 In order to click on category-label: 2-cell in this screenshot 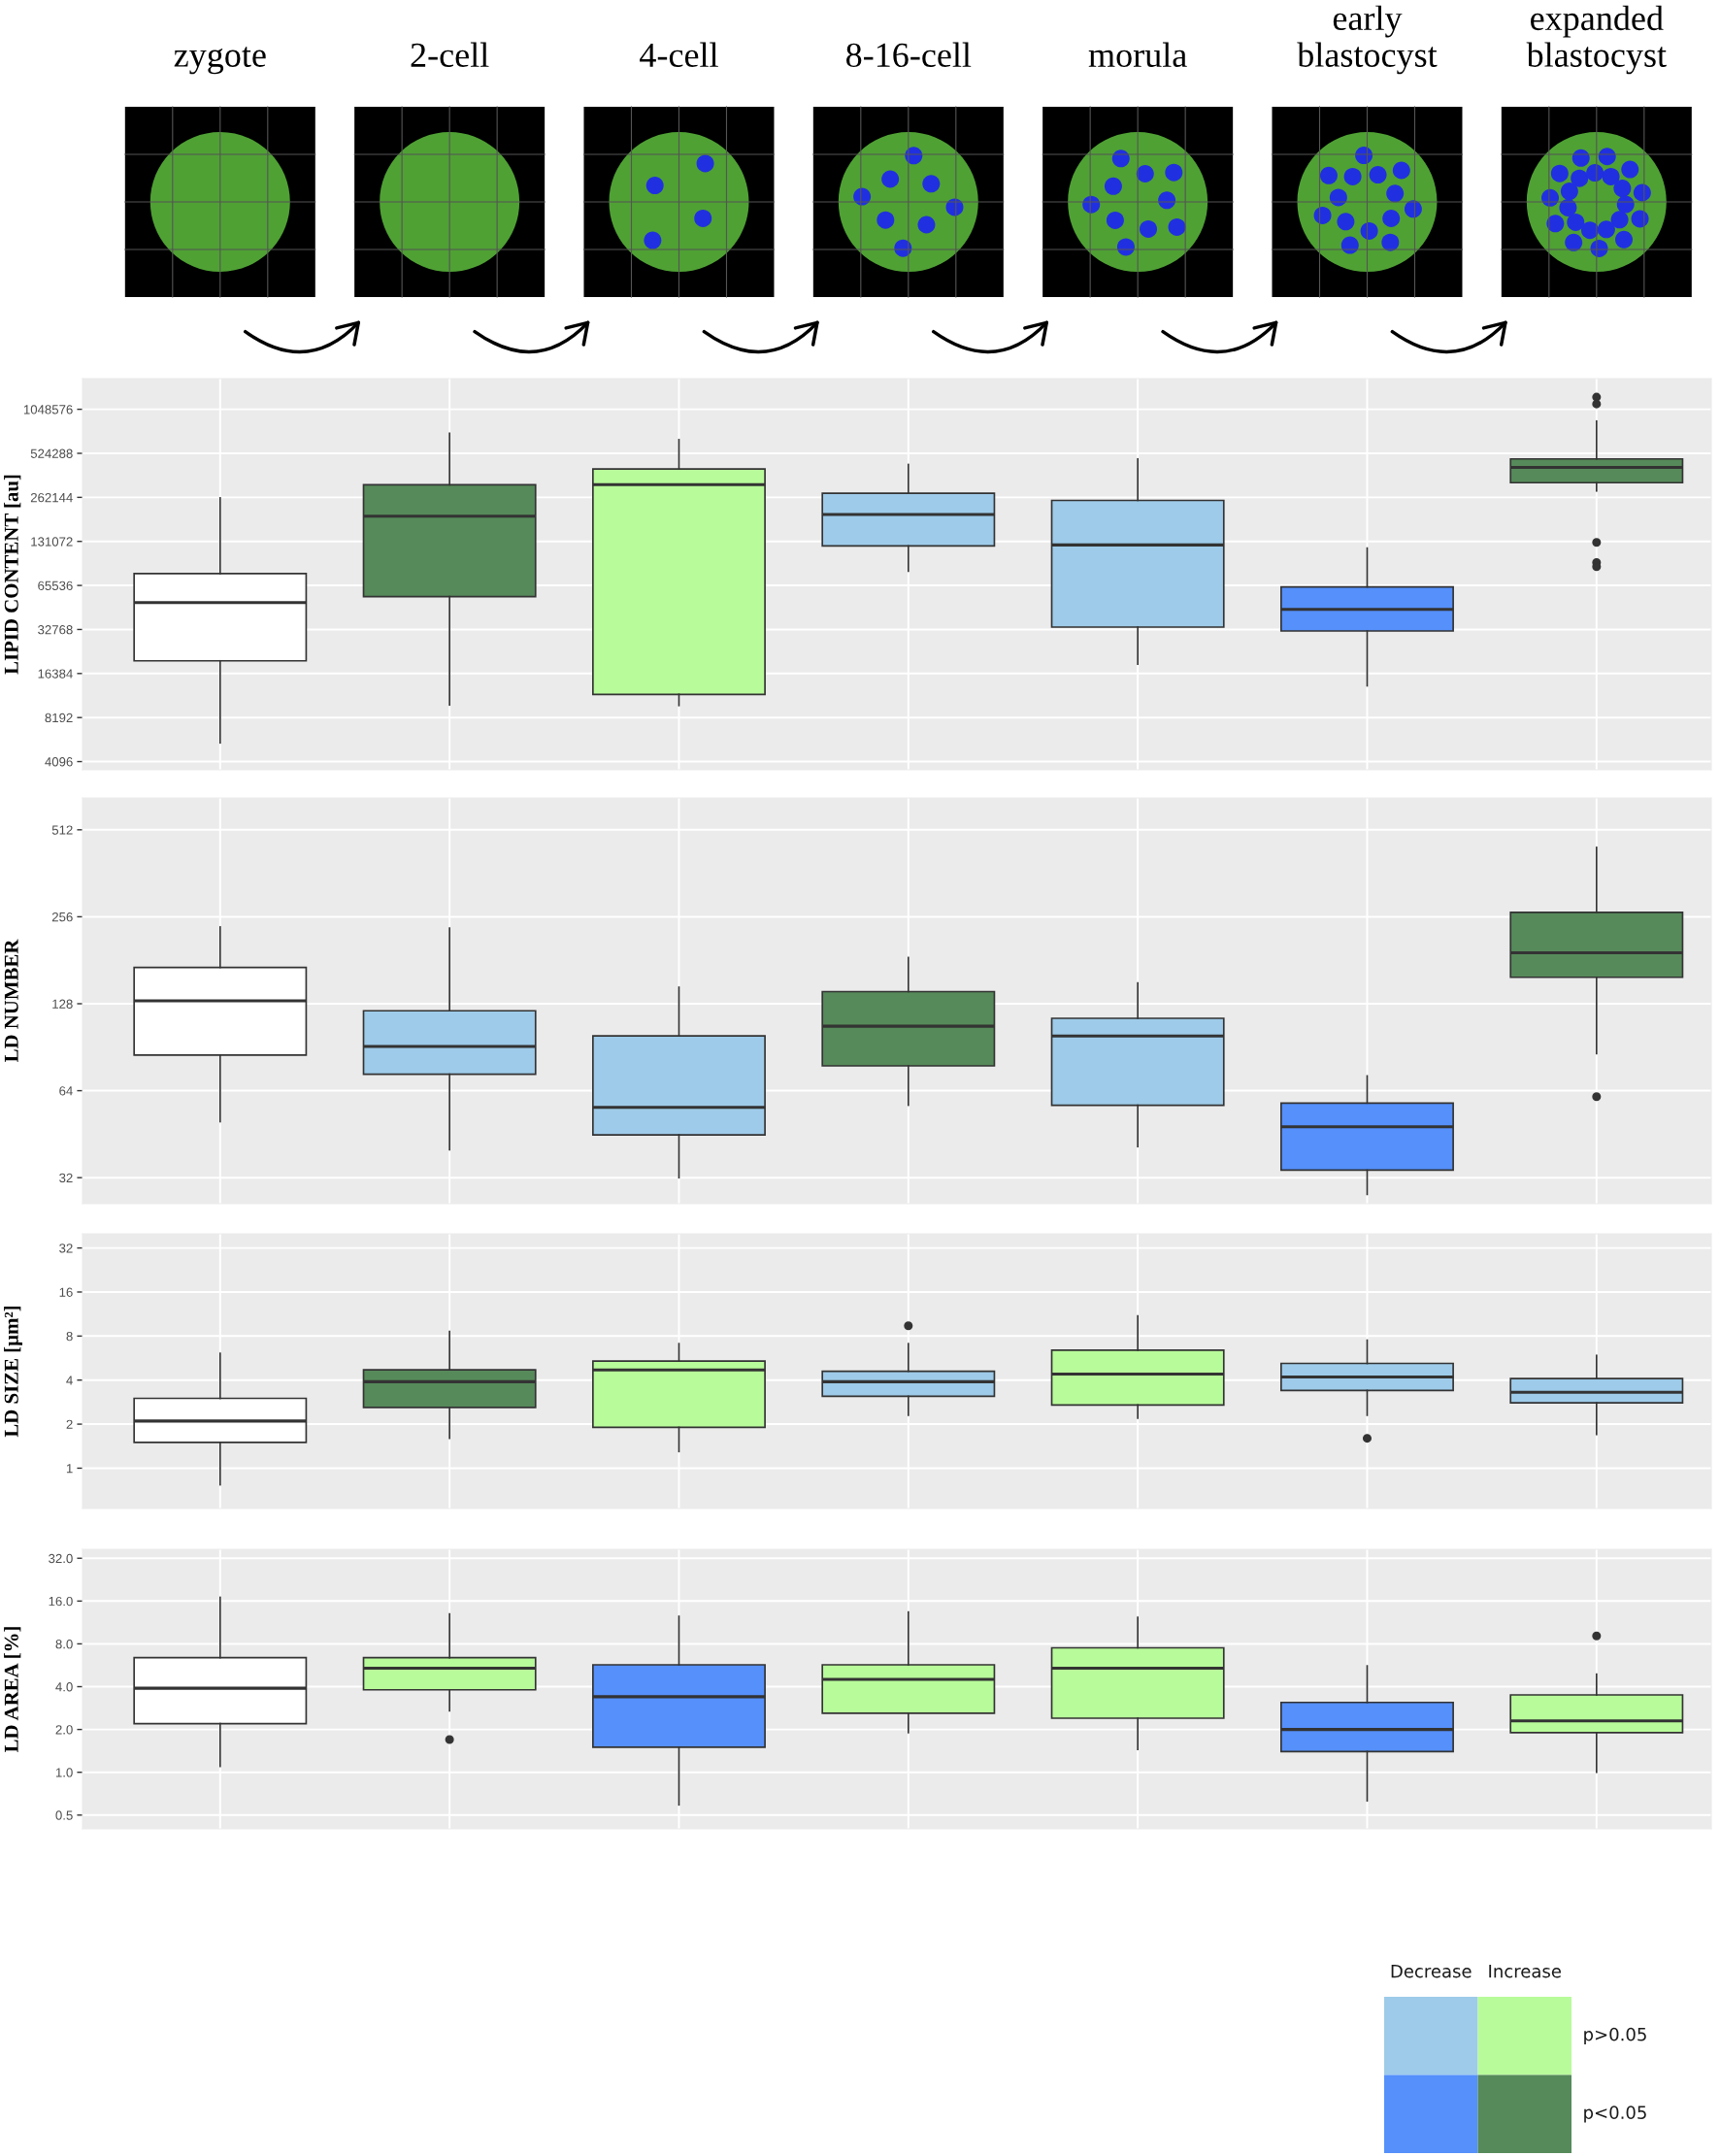, I will do `click(450, 55)`.